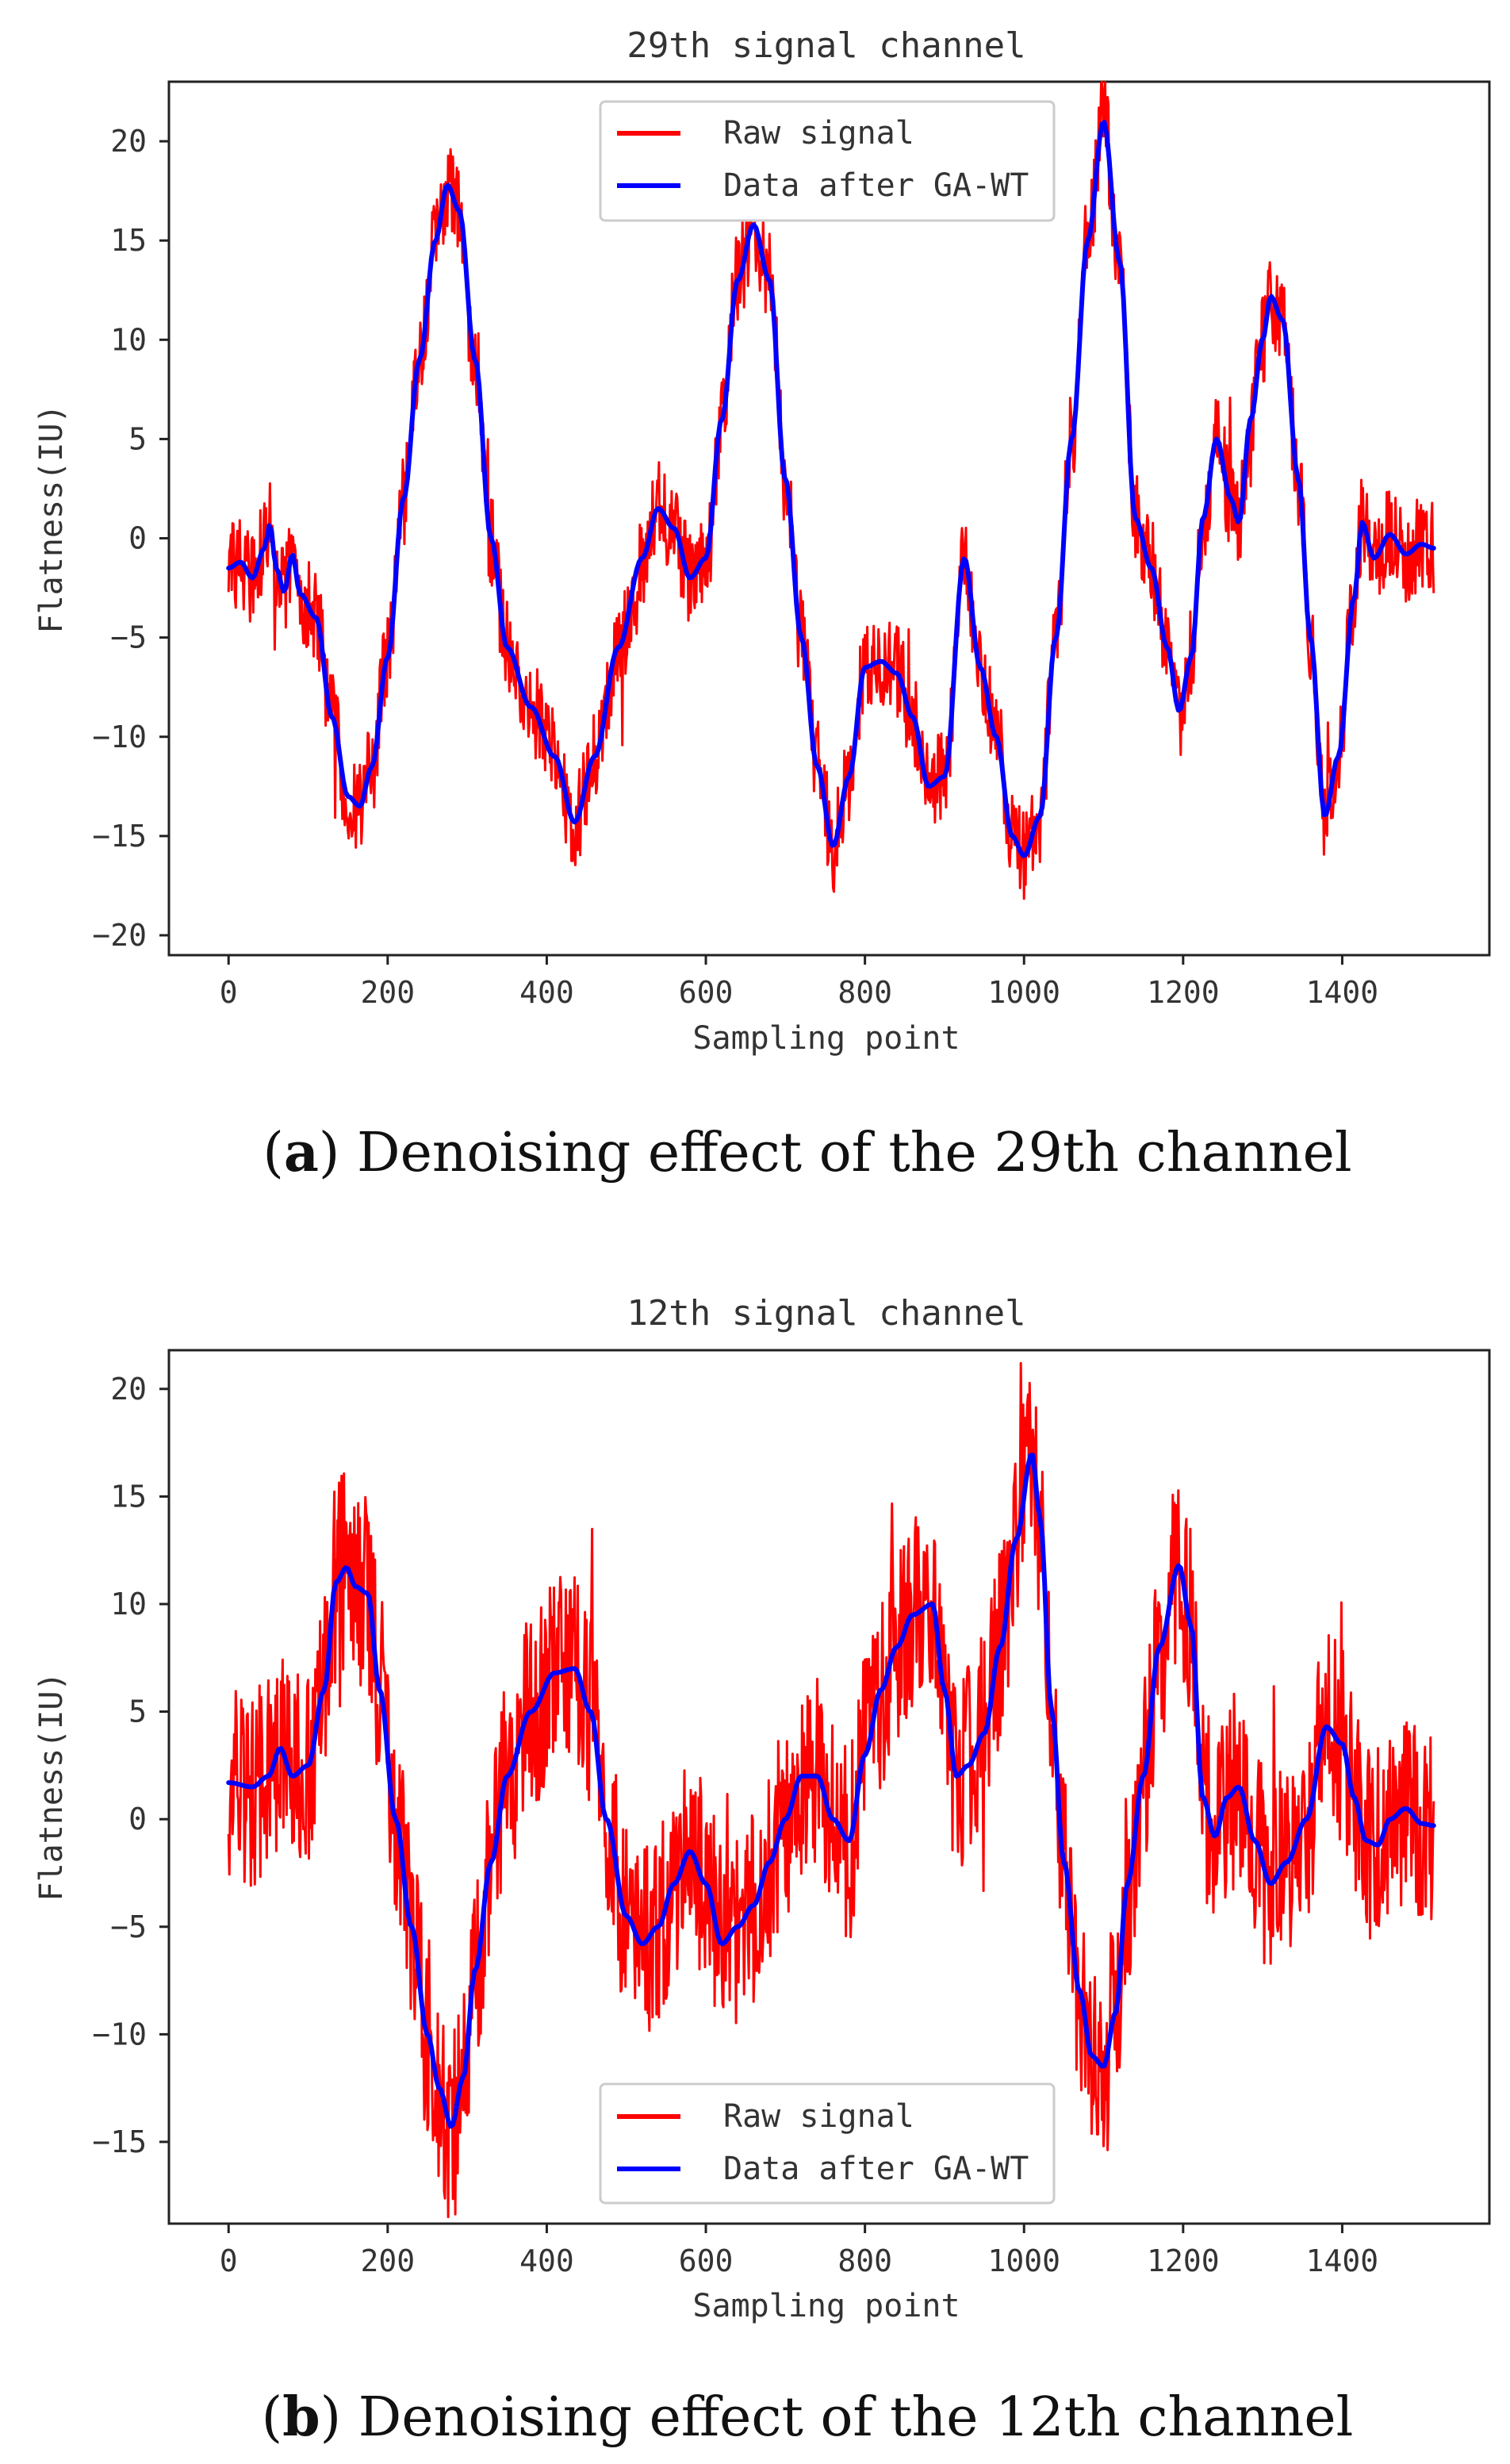 The width and height of the screenshot is (1510, 2464). What do you see at coordinates (301, 1152) in the screenshot?
I see `caption-letter: a` at bounding box center [301, 1152].